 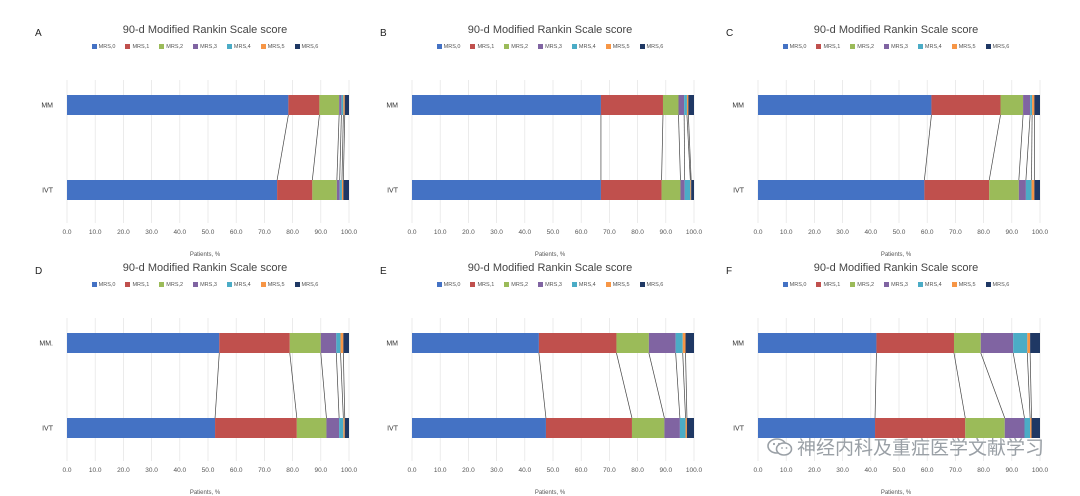 I want to click on tick-label: 0.0, so click(x=66, y=470).